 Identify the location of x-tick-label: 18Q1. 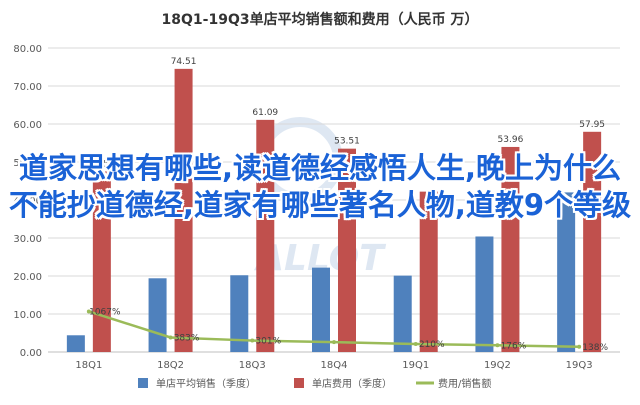
(88, 365).